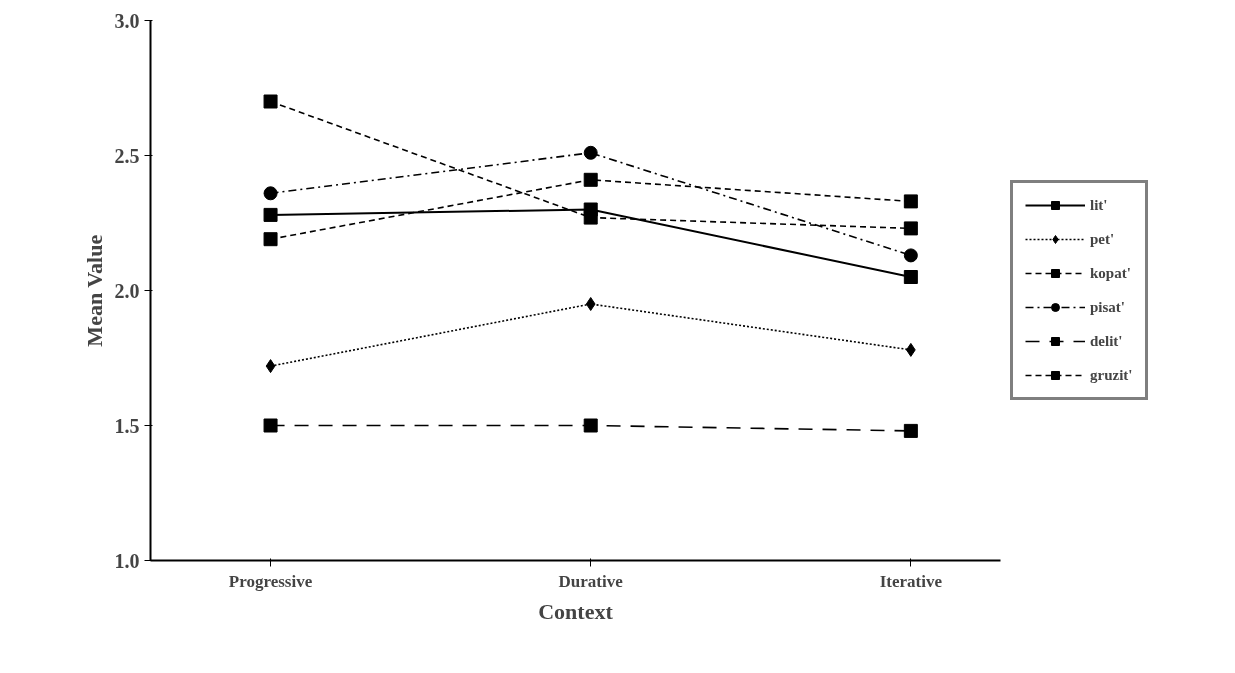 This screenshot has width=1235, height=673. Describe the element at coordinates (127, 20) in the screenshot. I see `y-tick-label: 3.0` at that location.